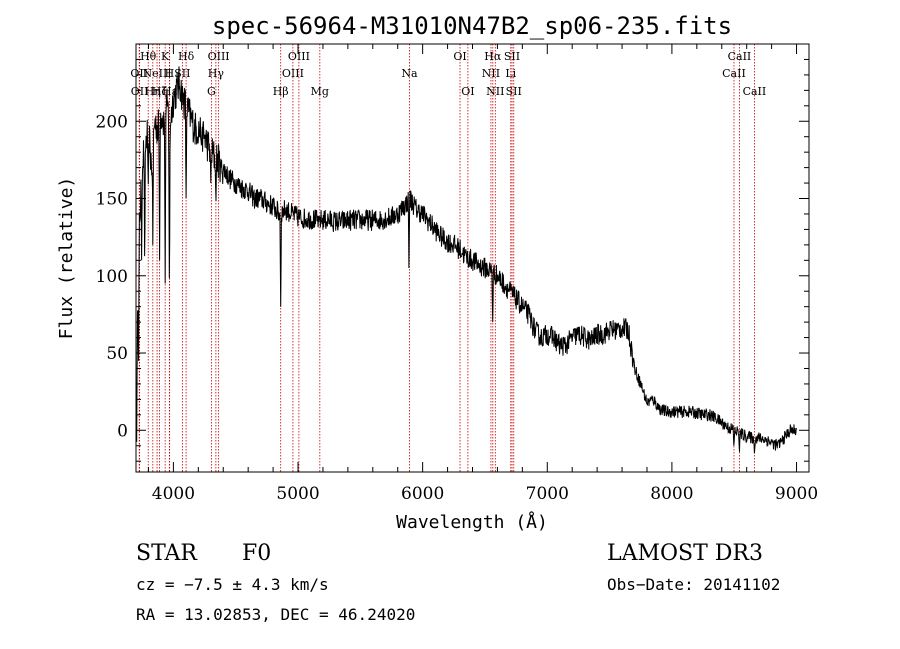 The width and height of the screenshot is (900, 649). Describe the element at coordinates (112, 122) in the screenshot. I see `y-tick-label: 200` at that location.